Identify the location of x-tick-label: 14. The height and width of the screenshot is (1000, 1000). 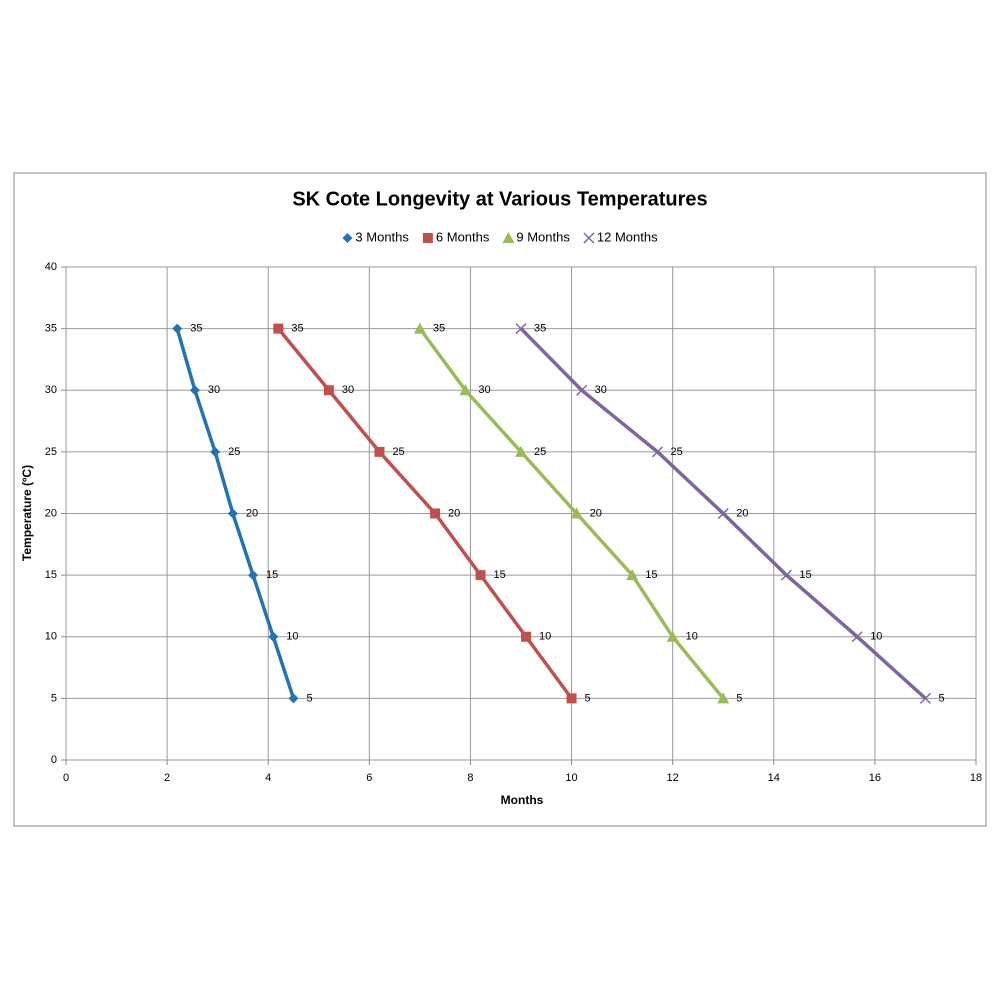
(774, 778).